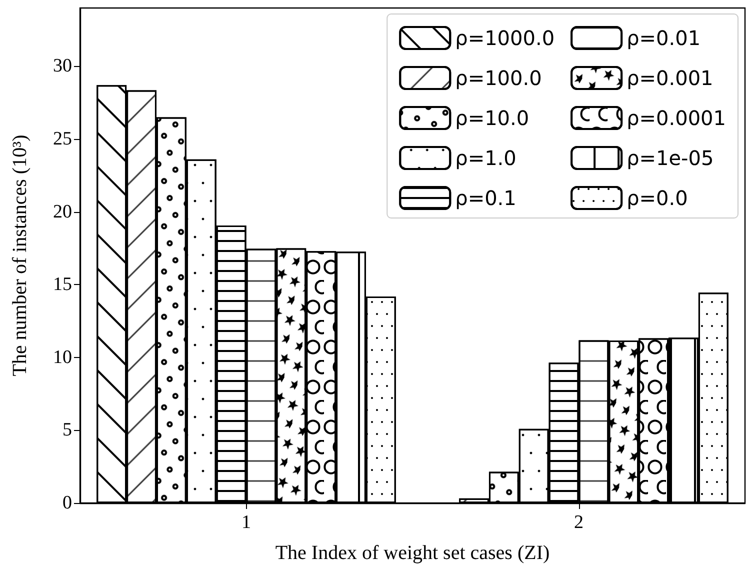  Describe the element at coordinates (62, 357) in the screenshot. I see `y-tick-label: 10` at that location.